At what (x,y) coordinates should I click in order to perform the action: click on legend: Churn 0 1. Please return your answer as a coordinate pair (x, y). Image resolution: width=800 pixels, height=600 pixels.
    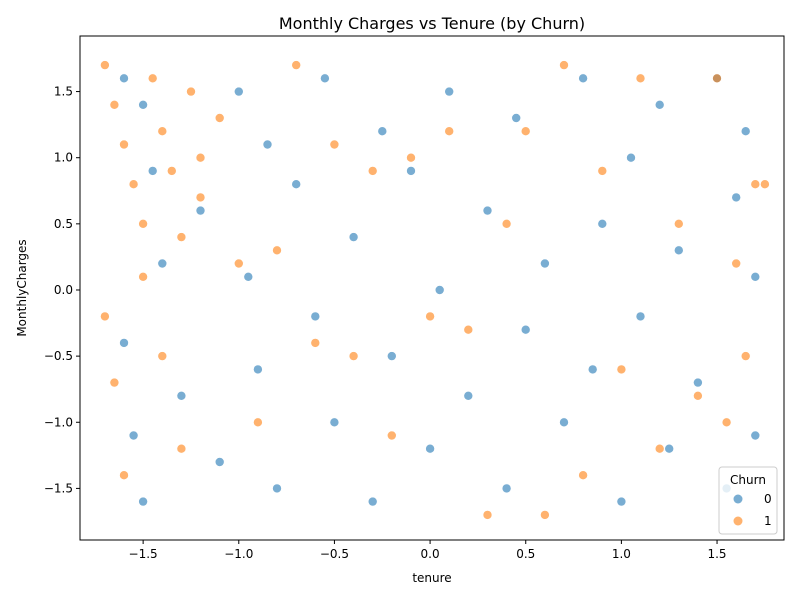
    Looking at the image, I should click on (748, 500).